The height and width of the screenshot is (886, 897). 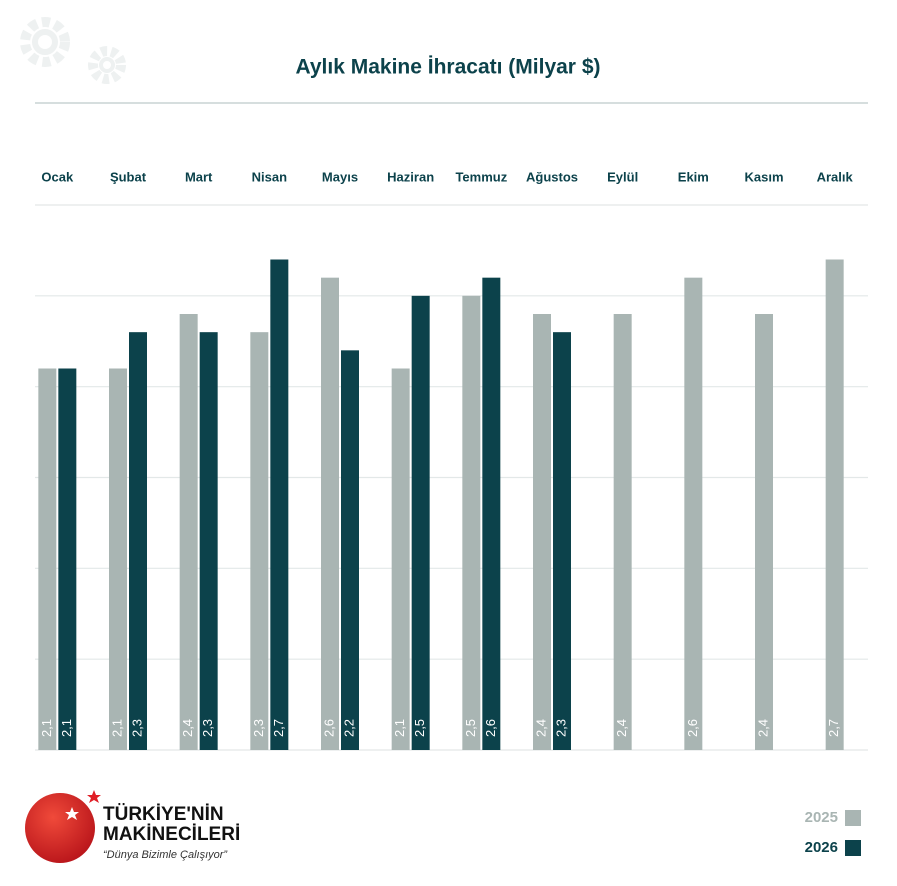 I want to click on x-tick-label: Aralık, so click(x=835, y=176).